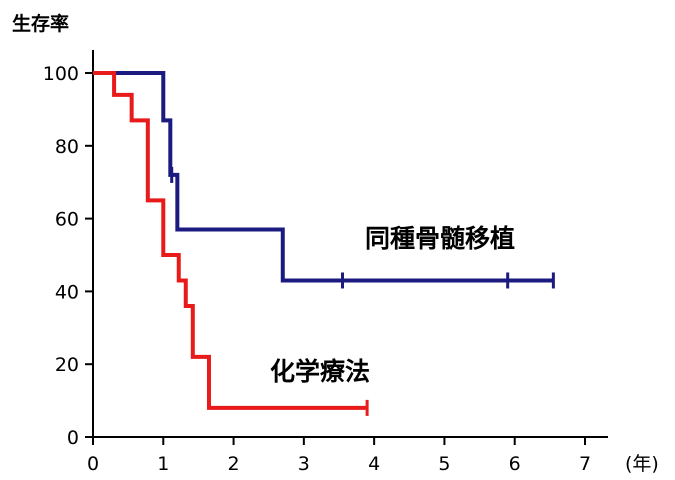 The image size is (675, 480). What do you see at coordinates (304, 464) in the screenshot?
I see `x-tick-label: 3` at bounding box center [304, 464].